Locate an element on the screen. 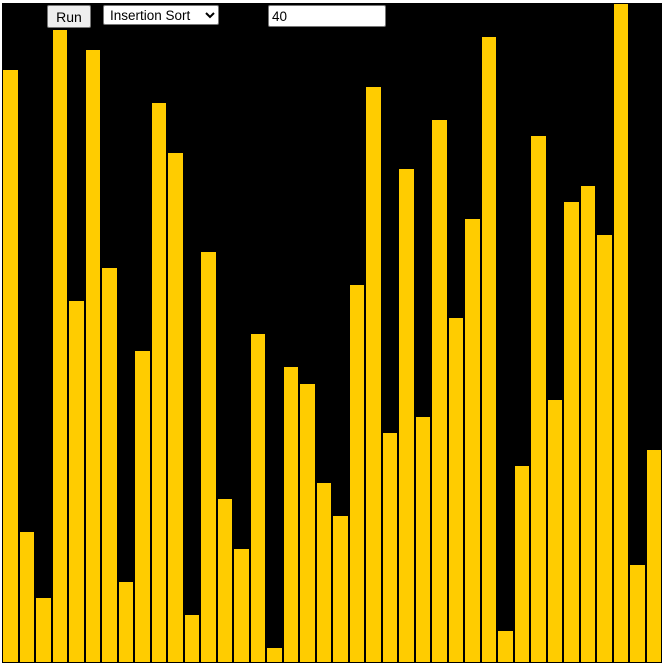  array-size-input is located at coordinates (327, 16).